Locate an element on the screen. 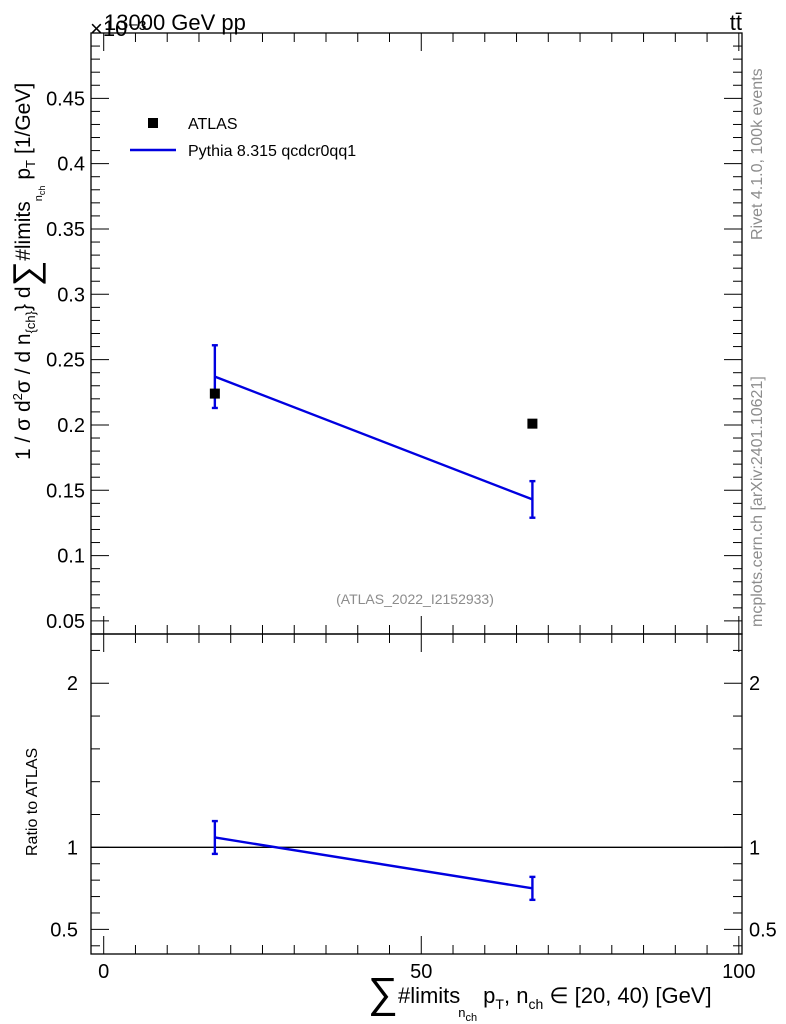 The width and height of the screenshot is (786, 1024). main-y-tick-label: 0.3 is located at coordinates (71, 295).